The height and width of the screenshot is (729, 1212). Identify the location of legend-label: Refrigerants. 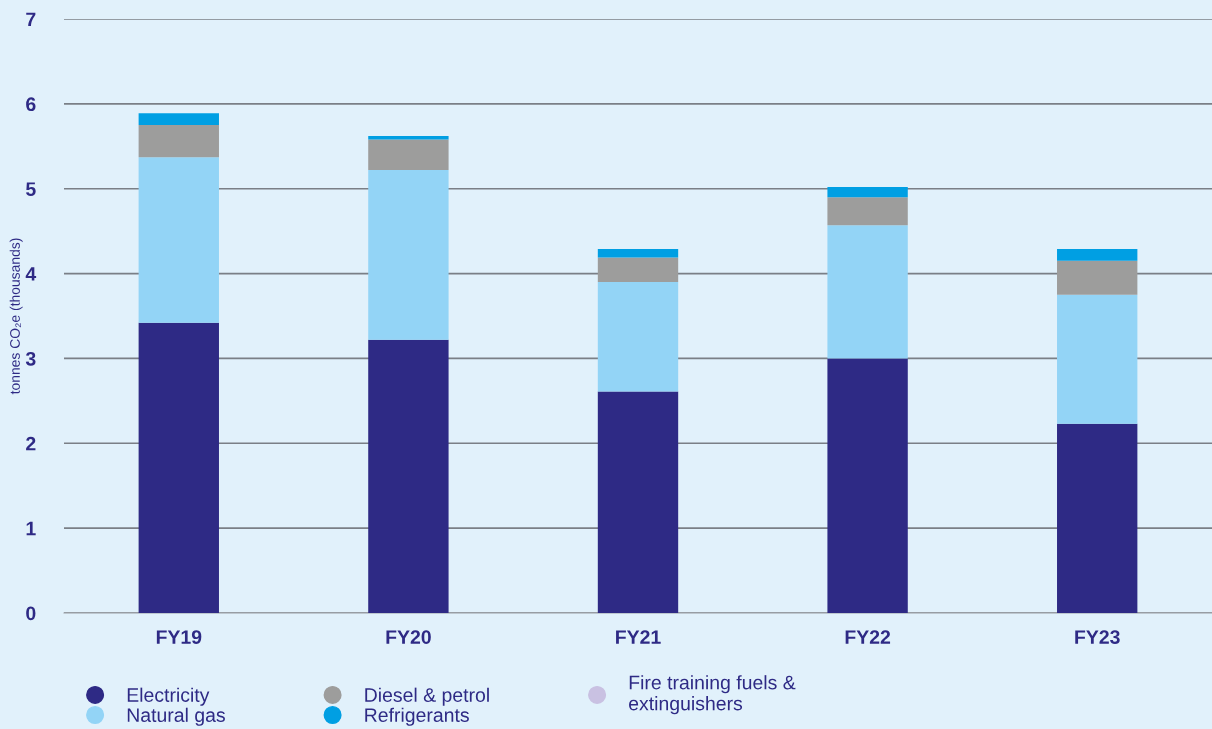
(417, 716).